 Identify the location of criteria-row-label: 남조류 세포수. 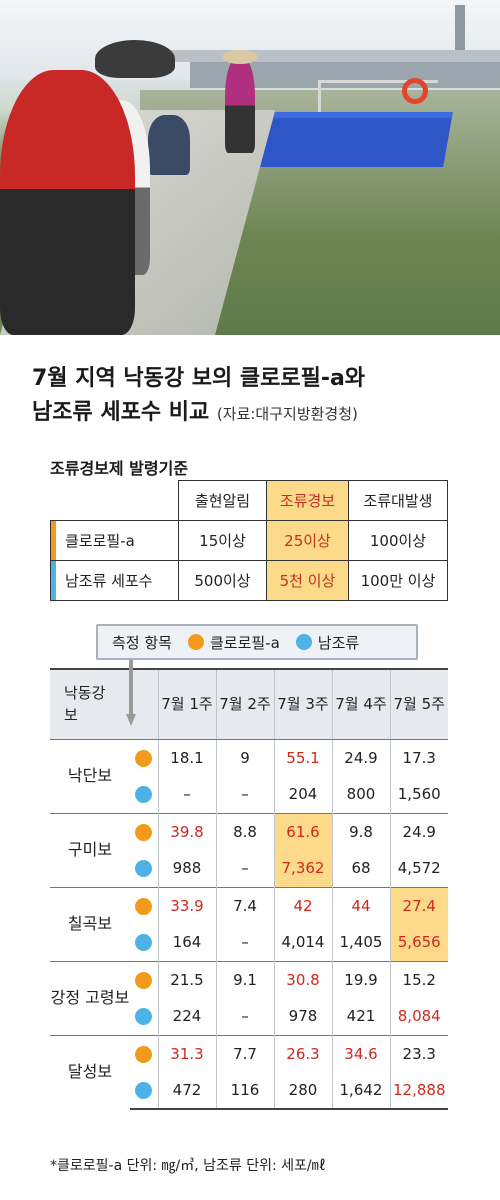
(114, 580).